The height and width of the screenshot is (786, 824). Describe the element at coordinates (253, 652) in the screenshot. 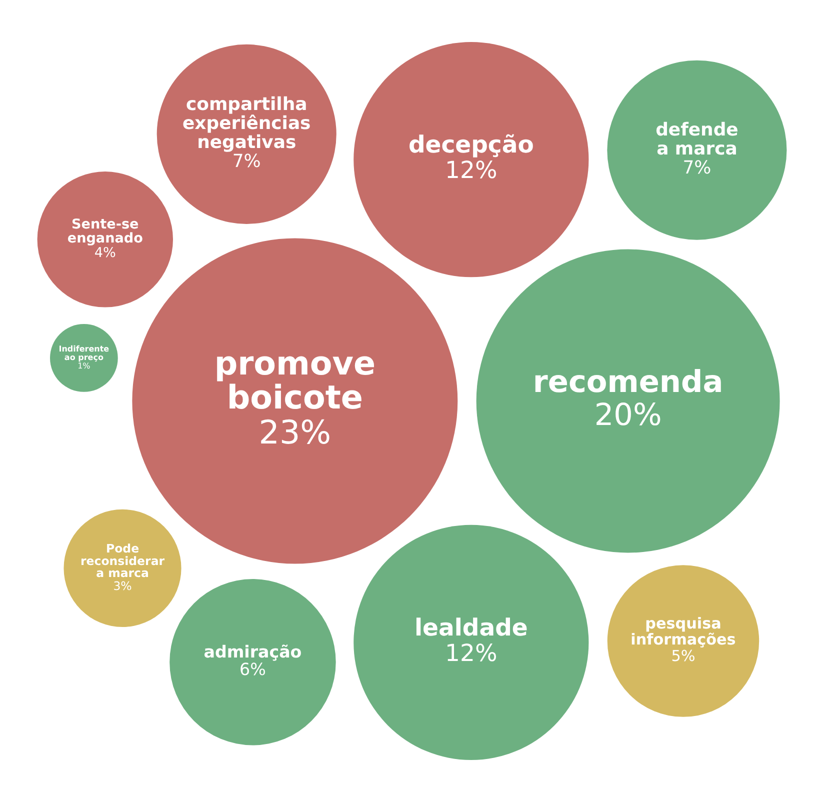

I see `category-label: admiração` at that location.